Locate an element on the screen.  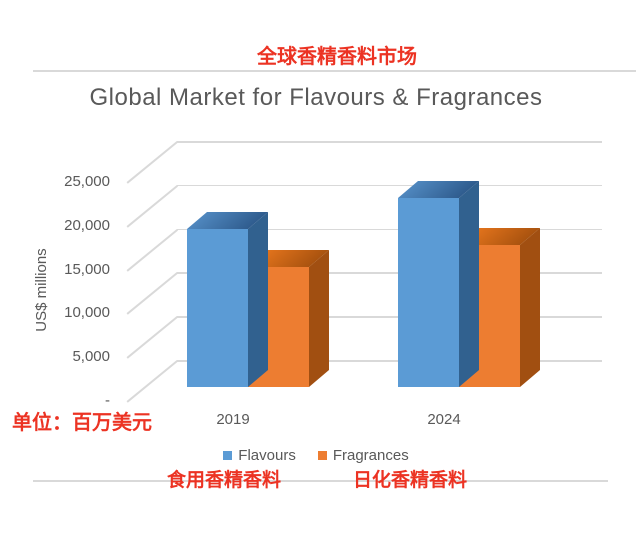
flavours-cn-annotation: 食用香精香料 is located at coordinates (224, 480).